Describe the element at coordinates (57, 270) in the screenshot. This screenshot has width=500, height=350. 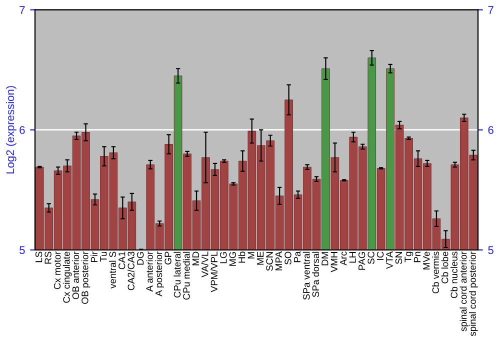
I see `x-tick-label: Cx motor` at that location.